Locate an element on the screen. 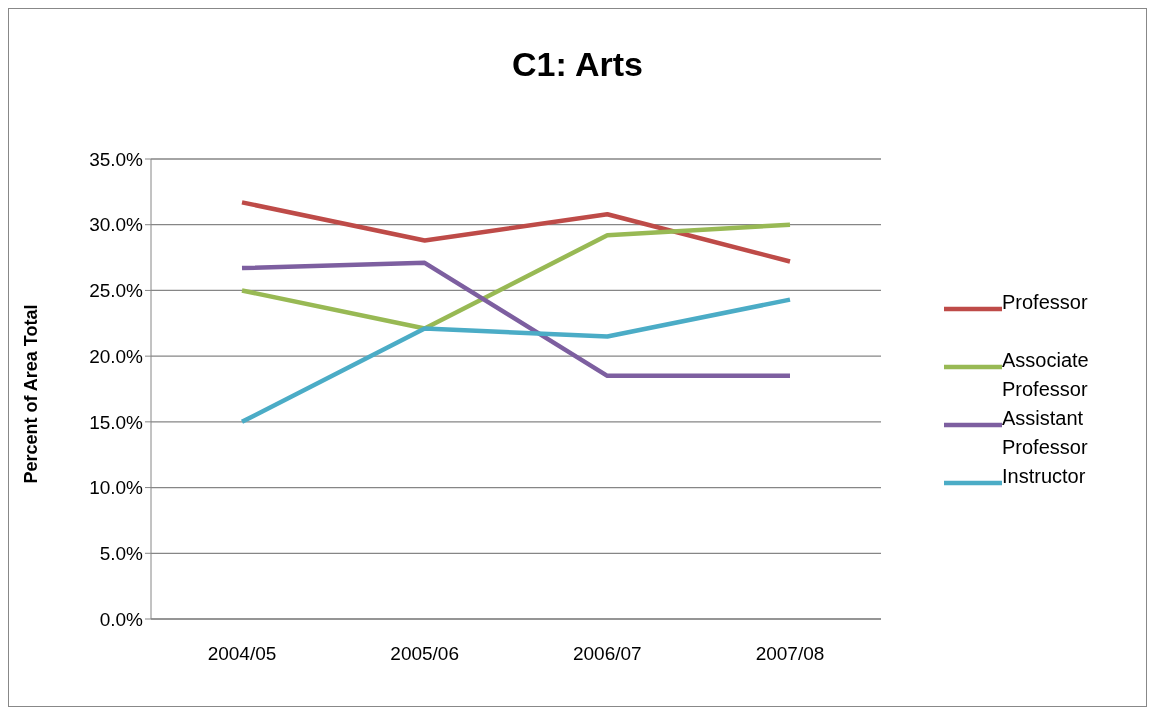 The width and height of the screenshot is (1155, 707). y-tick-label: 10.0% is located at coordinates (116, 488).